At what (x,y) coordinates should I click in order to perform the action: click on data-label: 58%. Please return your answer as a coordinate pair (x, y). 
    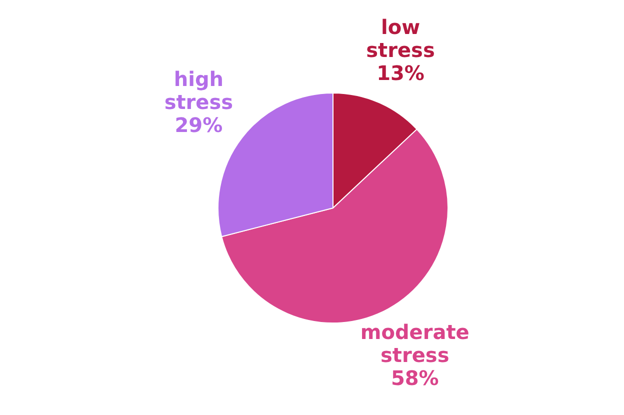
    Looking at the image, I should click on (414, 378).